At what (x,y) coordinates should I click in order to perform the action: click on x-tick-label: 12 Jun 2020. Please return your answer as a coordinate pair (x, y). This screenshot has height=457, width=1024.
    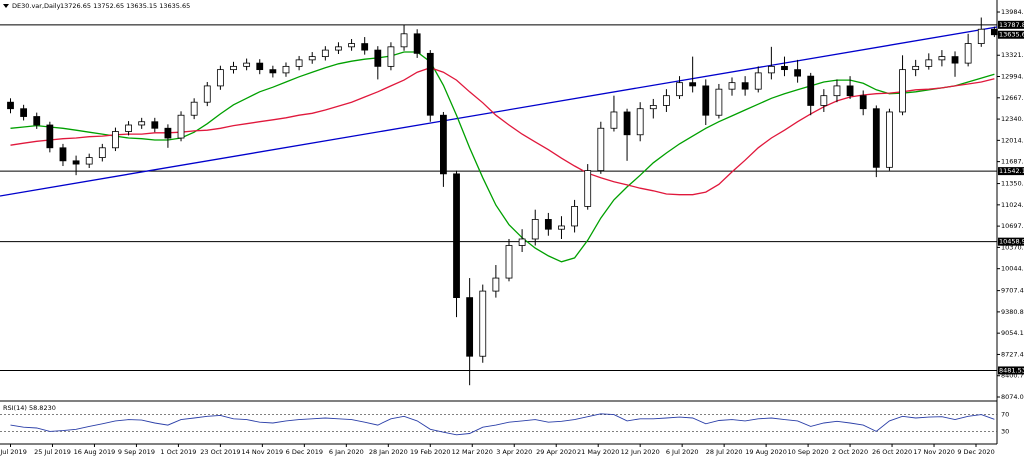
    Looking at the image, I should click on (640, 452).